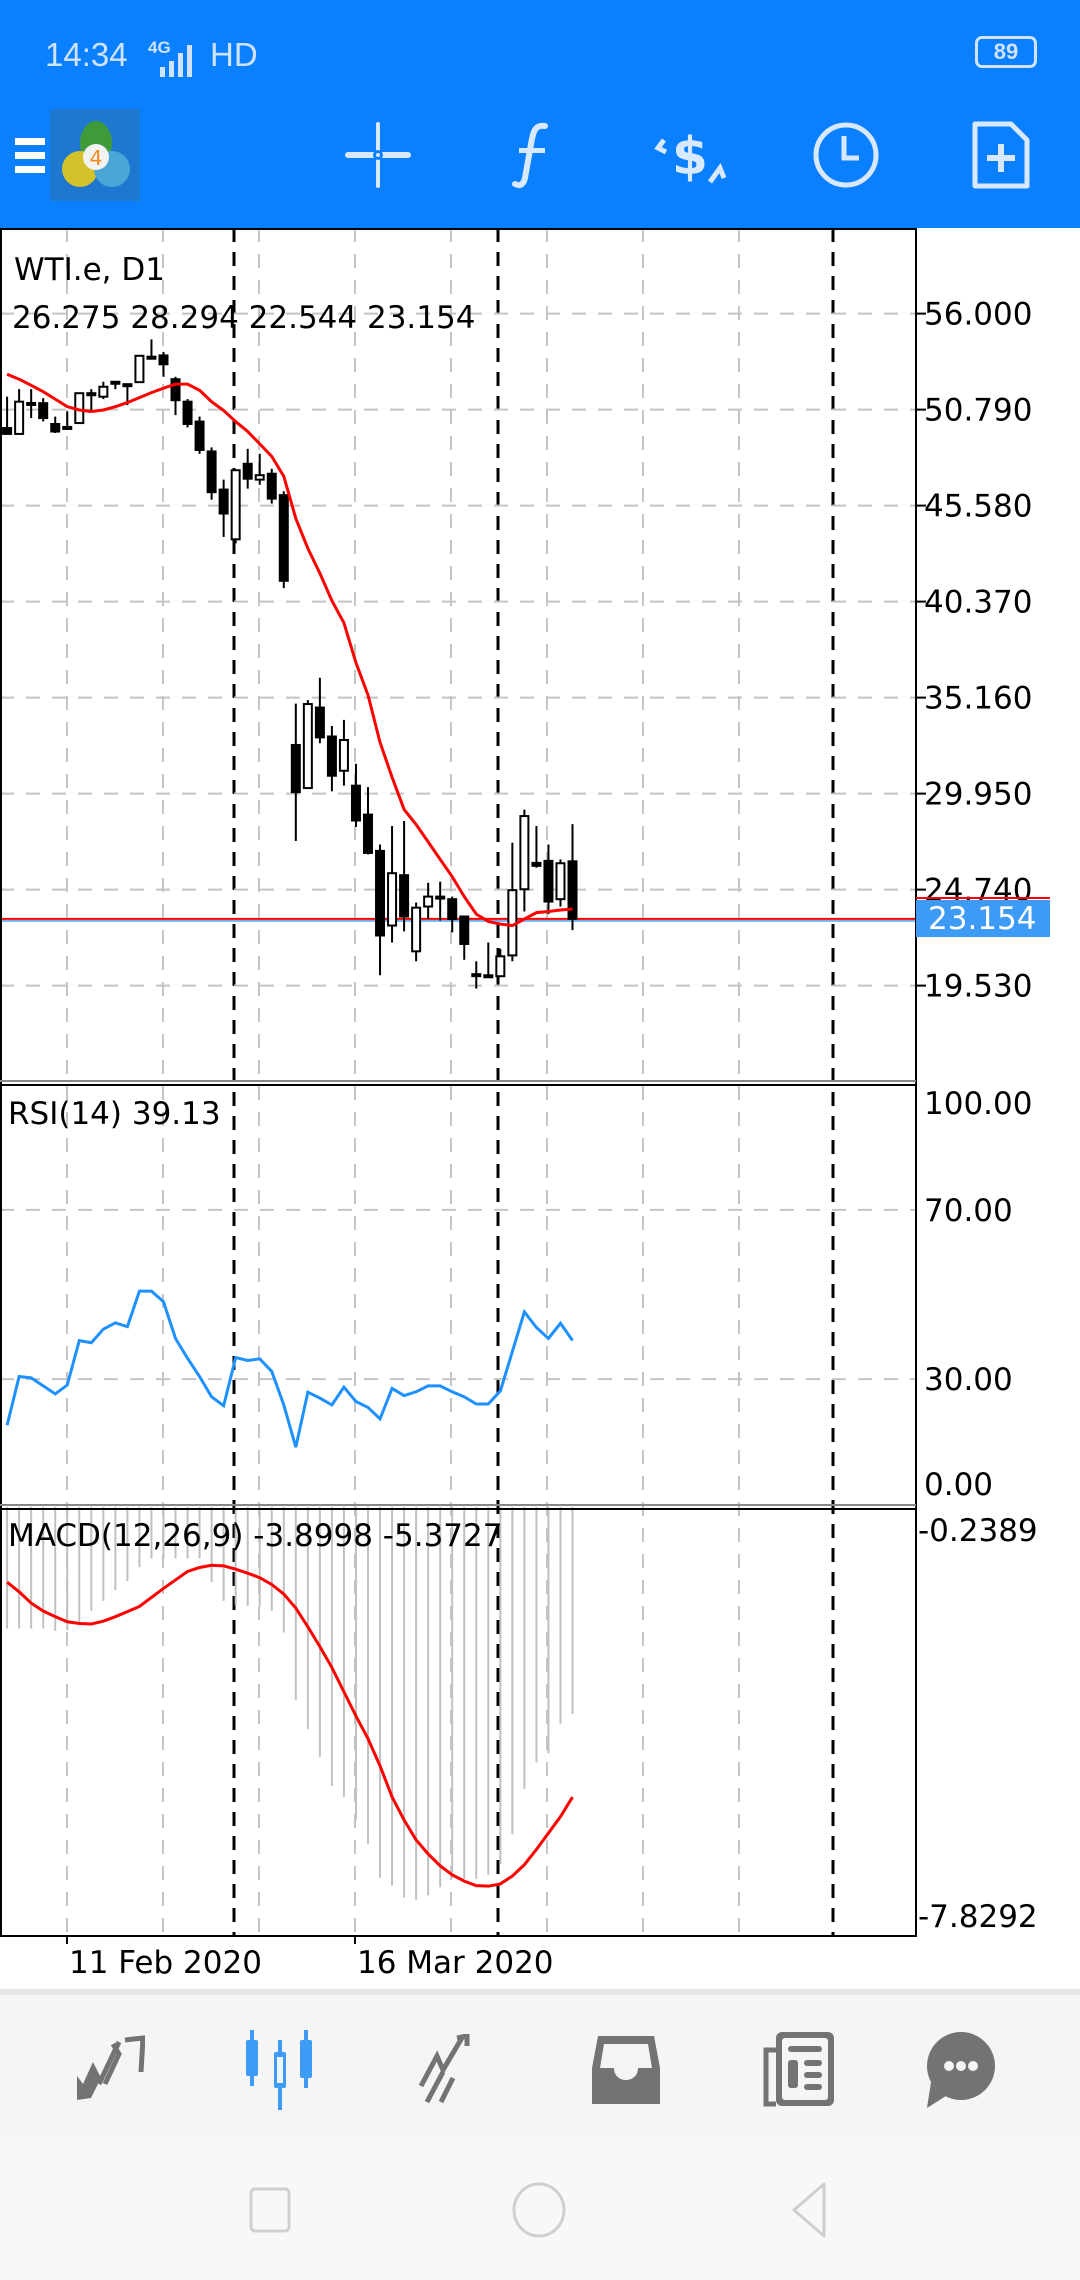  Describe the element at coordinates (978, 411) in the screenshot. I see `price-axis-label: 50.790` at that location.